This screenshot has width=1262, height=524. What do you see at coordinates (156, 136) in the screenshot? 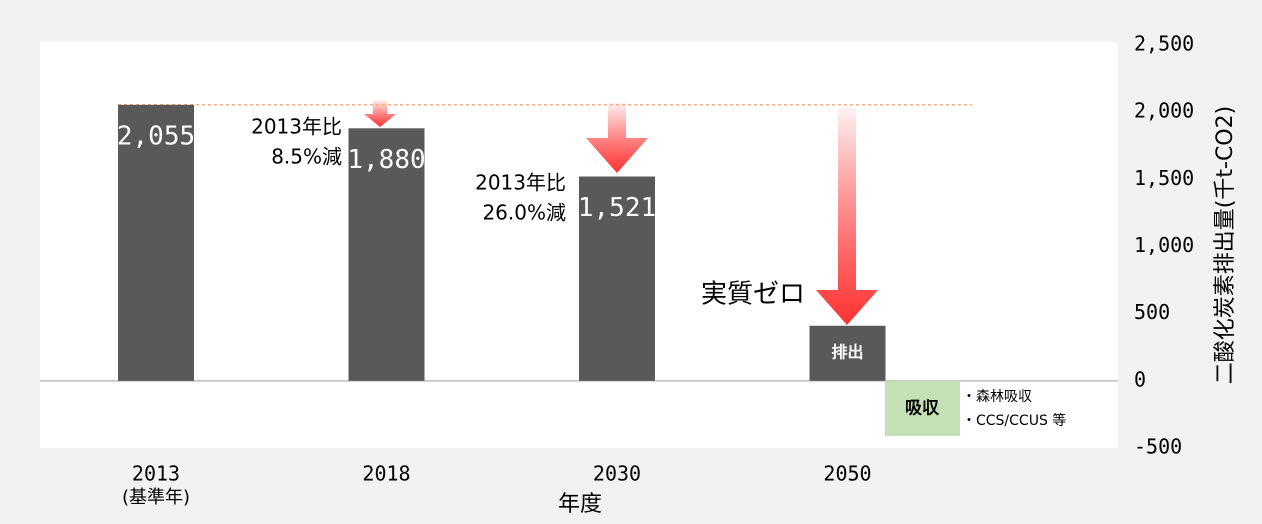
I see `value-label: 2,055` at bounding box center [156, 136].